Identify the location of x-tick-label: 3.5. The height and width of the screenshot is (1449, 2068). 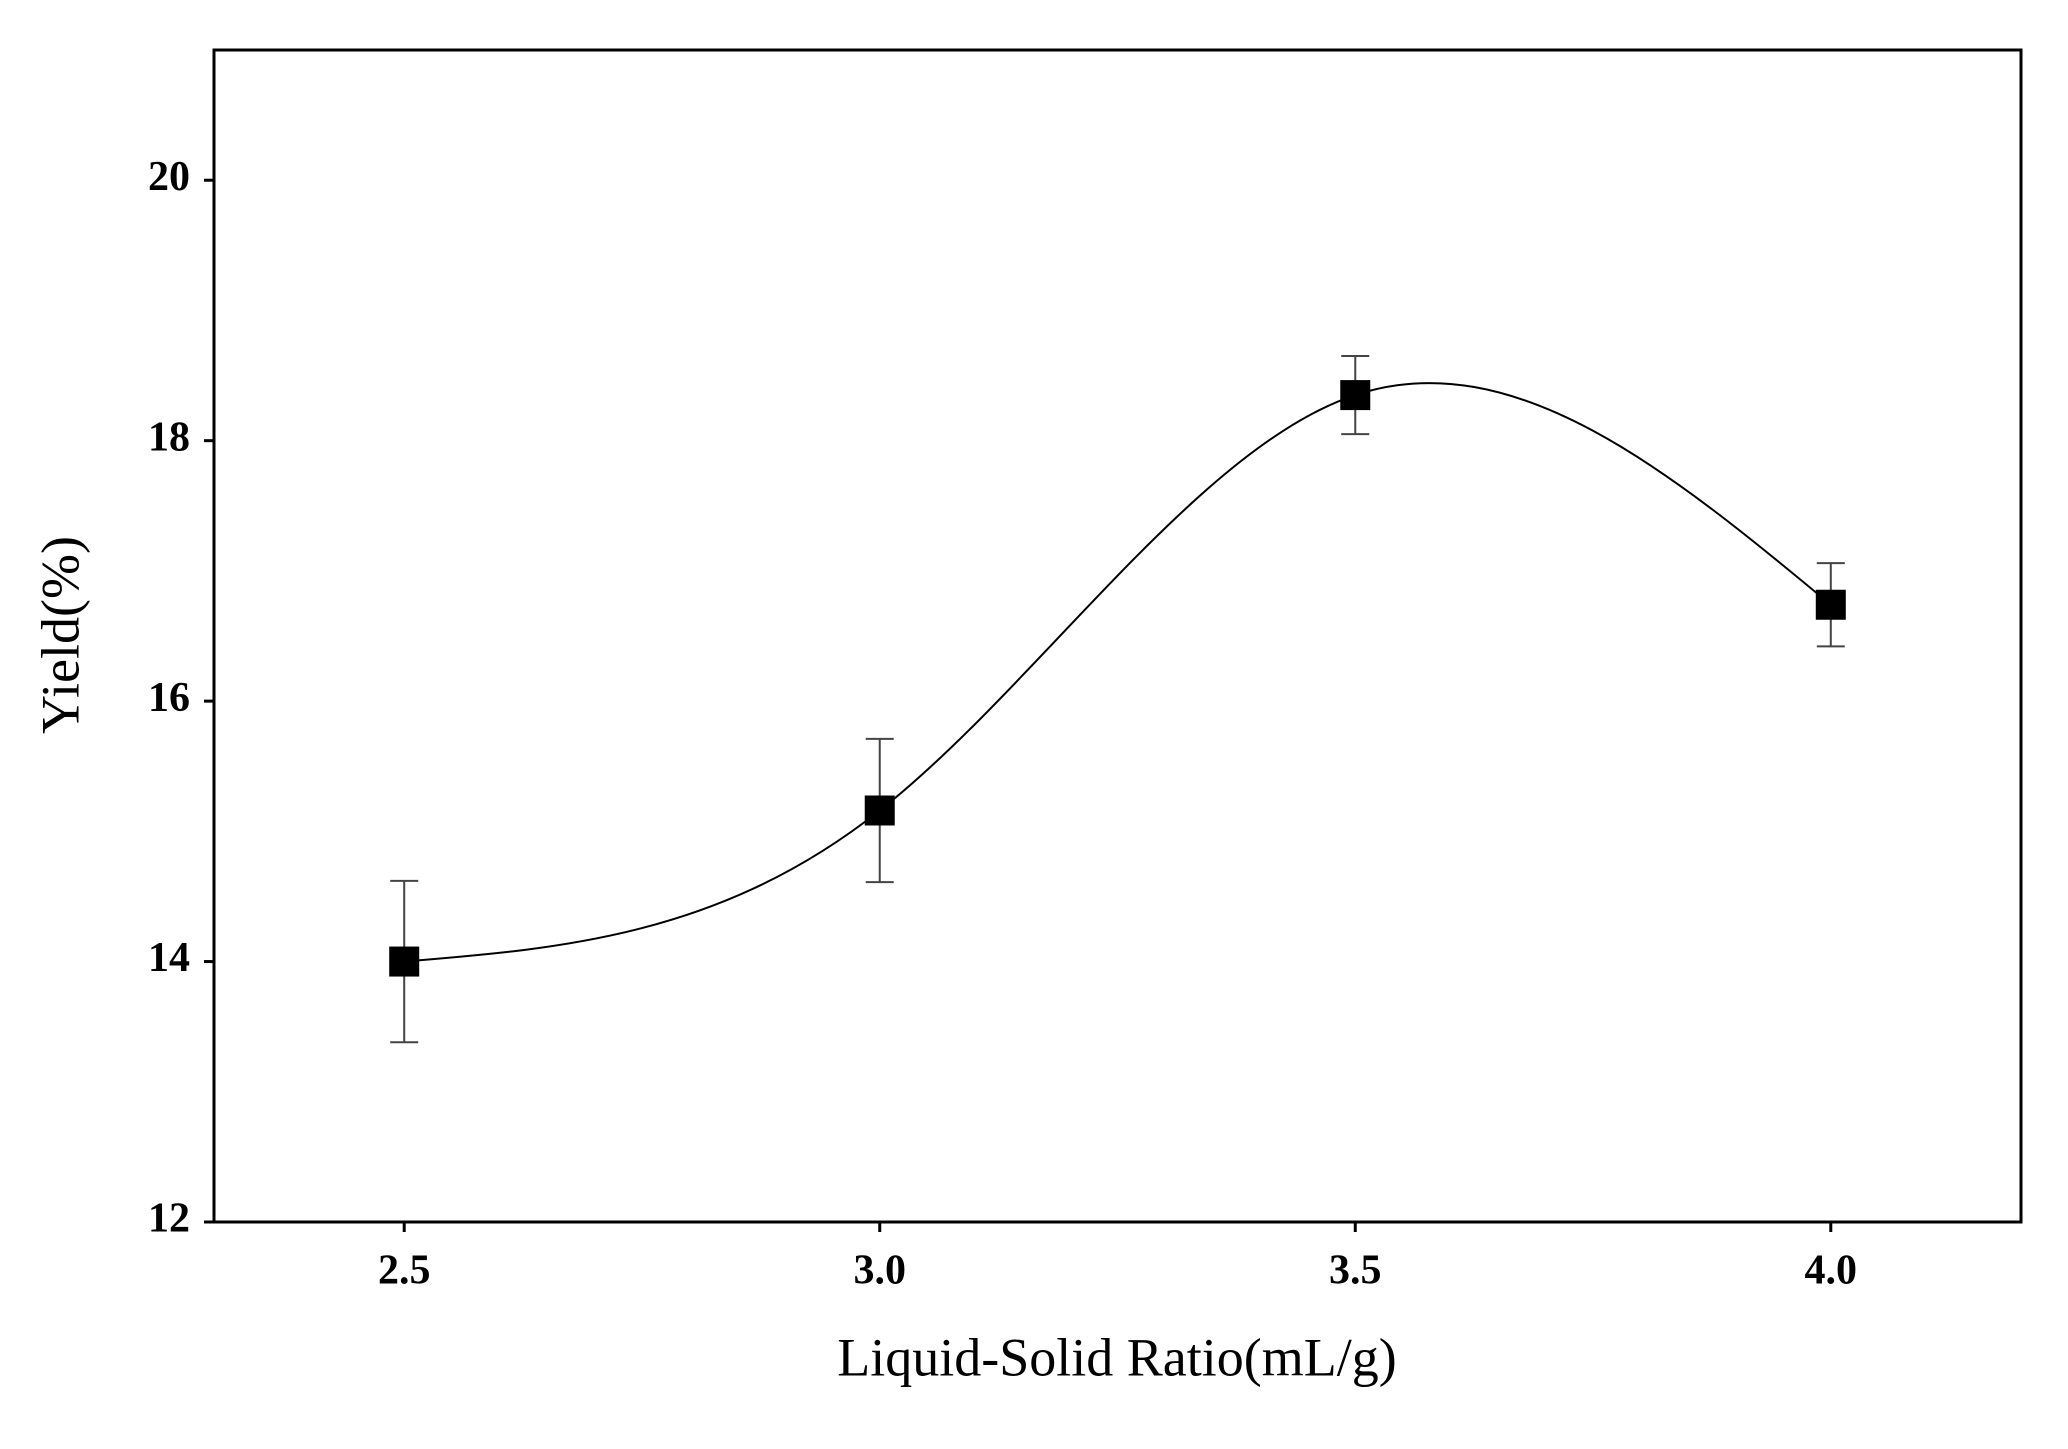
(1355, 1271).